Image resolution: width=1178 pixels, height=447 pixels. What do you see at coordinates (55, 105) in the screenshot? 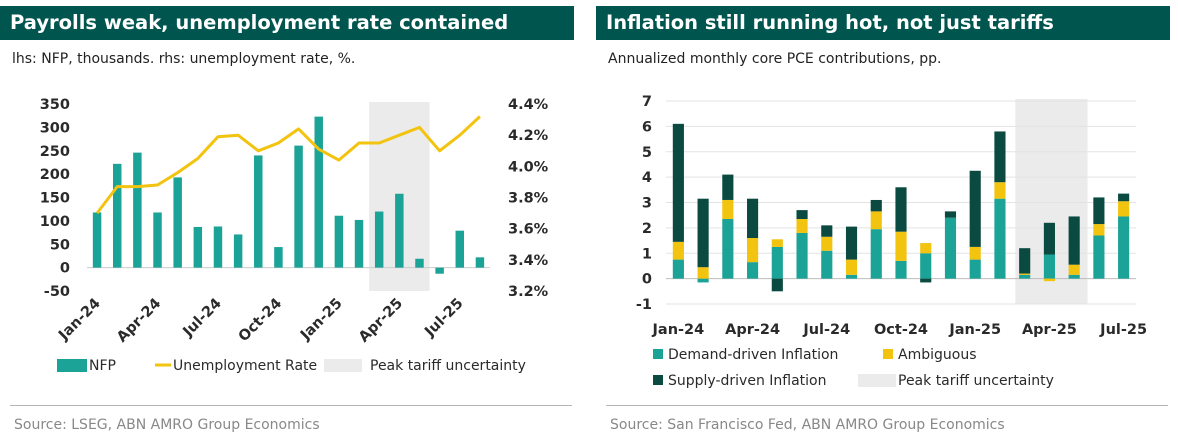
I see `y-left-tick-label: 350` at bounding box center [55, 105].